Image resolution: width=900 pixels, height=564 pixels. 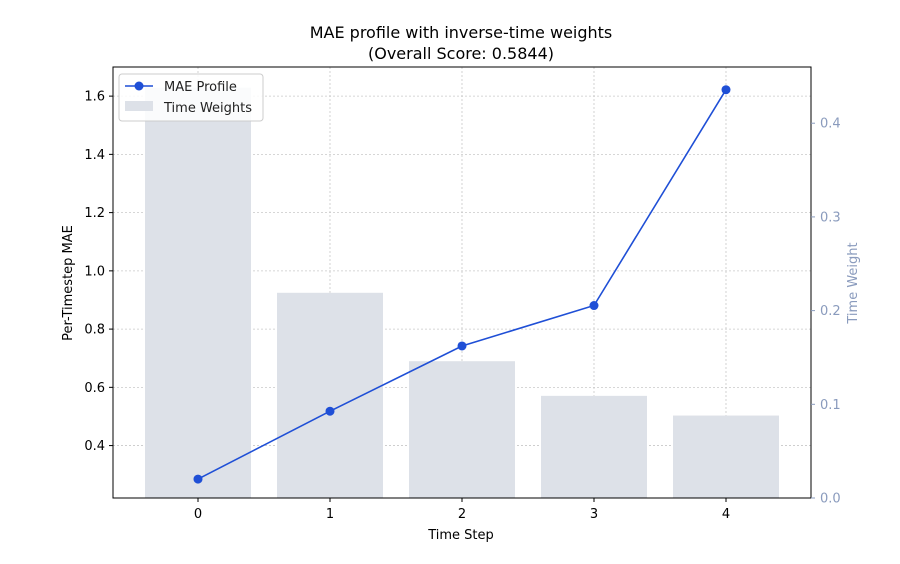 I want to click on legend: MAE Profile Time Weights, so click(x=191, y=97).